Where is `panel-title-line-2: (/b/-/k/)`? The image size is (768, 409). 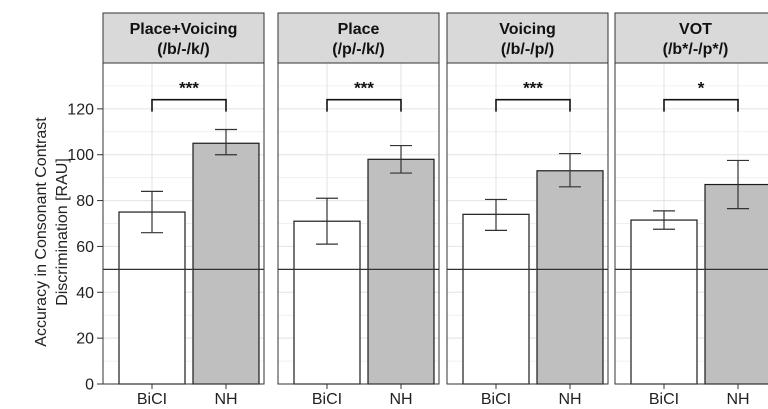
panel-title-line-2: (/b/-/k/) is located at coordinates (183, 49).